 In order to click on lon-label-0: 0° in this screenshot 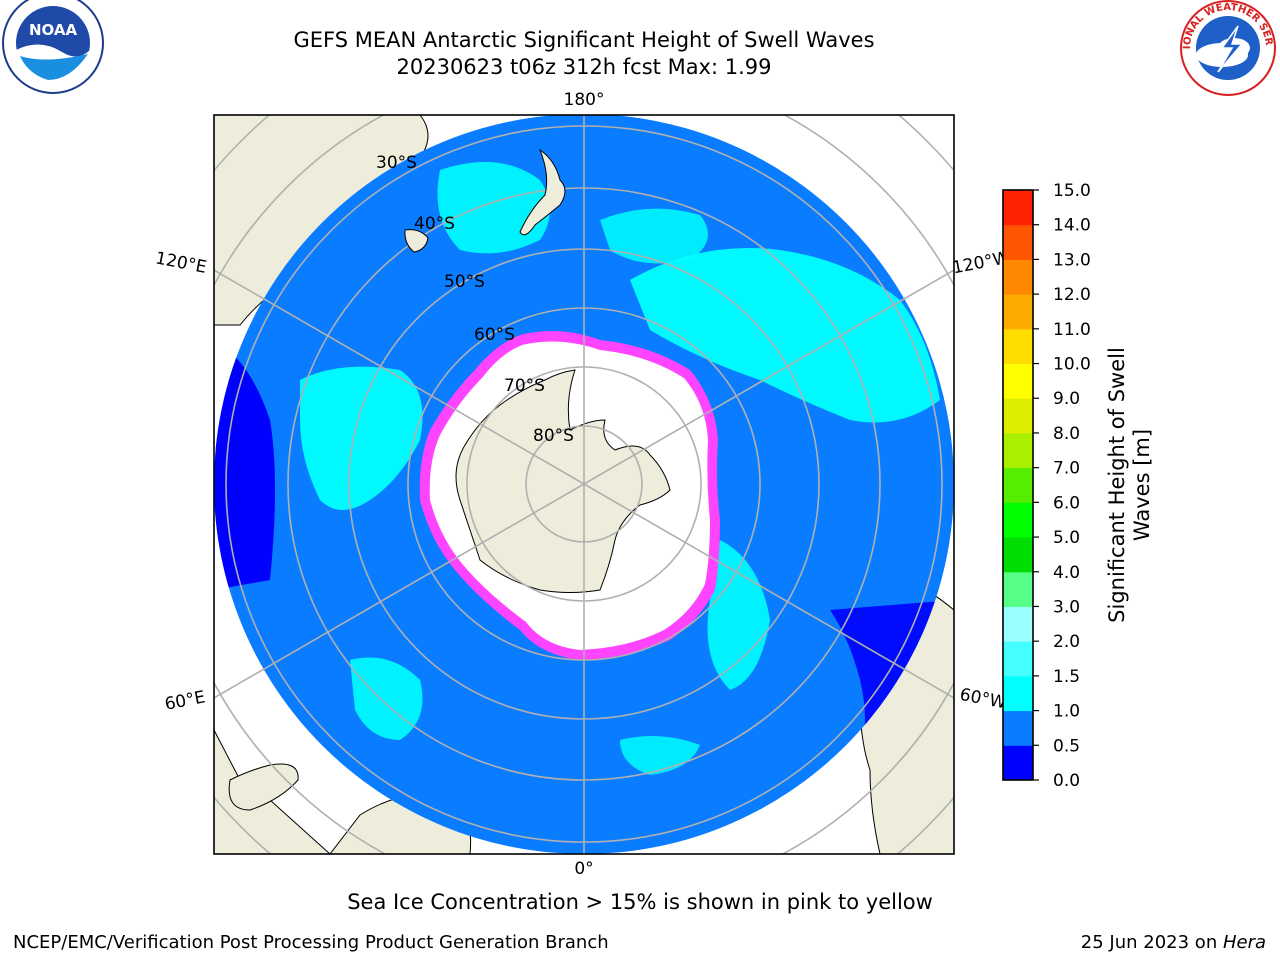, I will do `click(583, 869)`.